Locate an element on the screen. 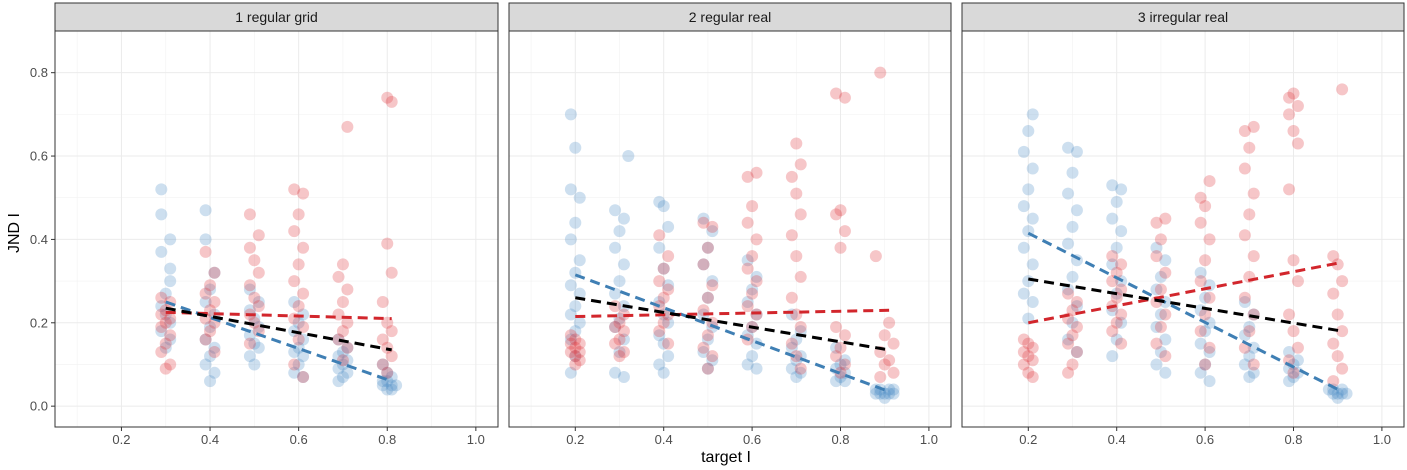  y-tick-label: 0.8 is located at coordinates (39, 72).